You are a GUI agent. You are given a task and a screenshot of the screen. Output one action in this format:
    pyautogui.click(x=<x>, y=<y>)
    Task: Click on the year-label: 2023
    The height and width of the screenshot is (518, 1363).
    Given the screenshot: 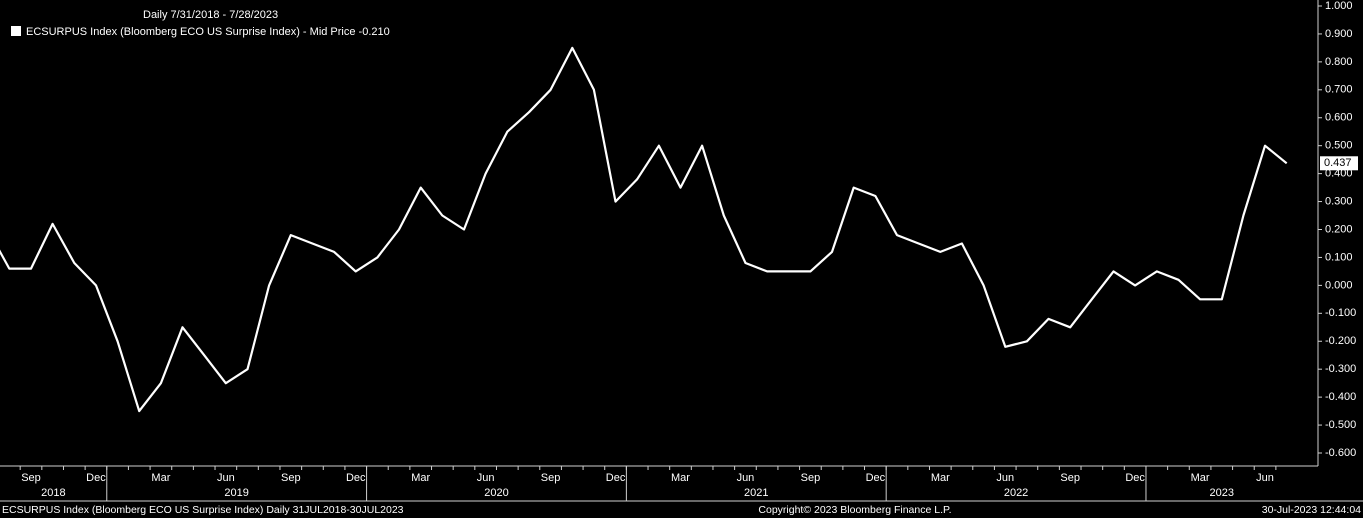 What is the action you would take?
    pyautogui.click(x=1222, y=493)
    